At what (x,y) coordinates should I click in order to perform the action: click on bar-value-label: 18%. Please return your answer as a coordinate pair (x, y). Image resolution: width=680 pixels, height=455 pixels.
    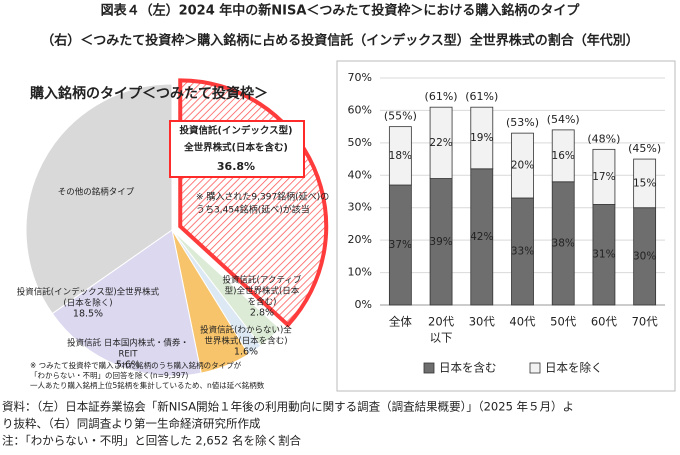
    Looking at the image, I should click on (400, 156).